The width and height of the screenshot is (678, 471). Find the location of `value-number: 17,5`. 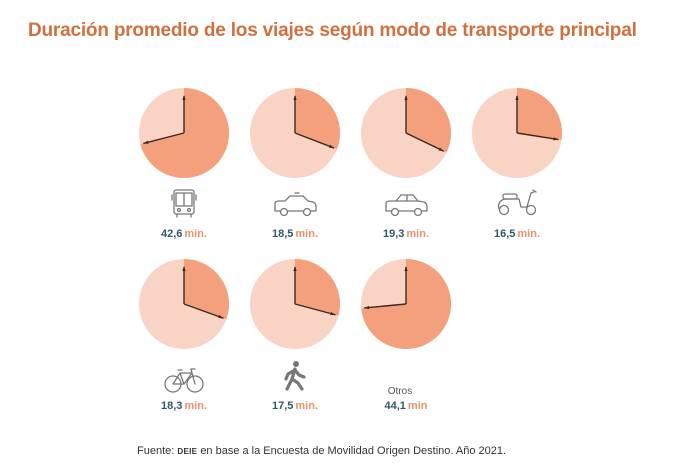

value-number: 17,5 is located at coordinates (282, 406).